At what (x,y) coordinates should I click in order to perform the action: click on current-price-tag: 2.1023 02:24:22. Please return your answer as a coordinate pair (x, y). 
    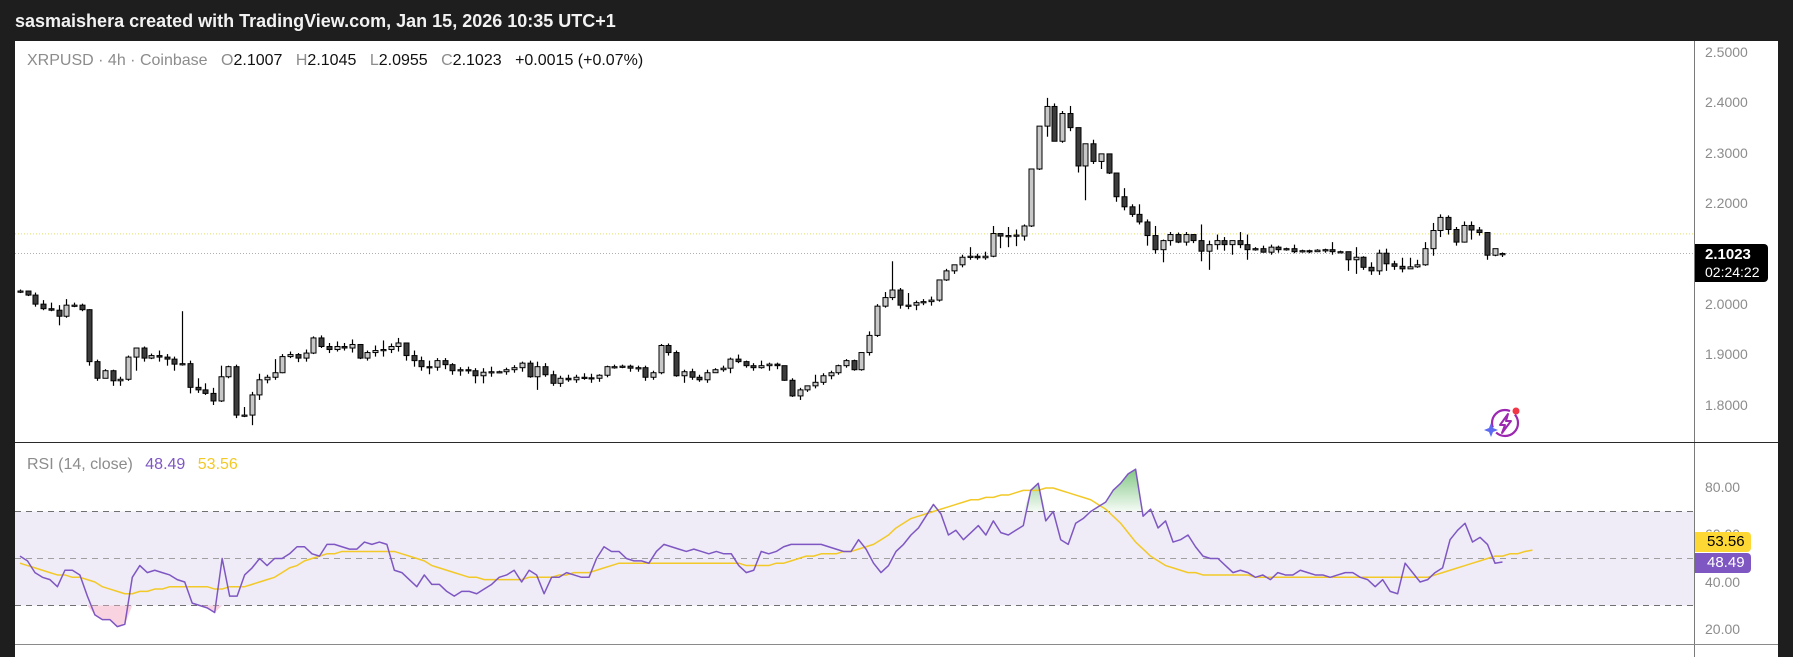
    Looking at the image, I should click on (1731, 263).